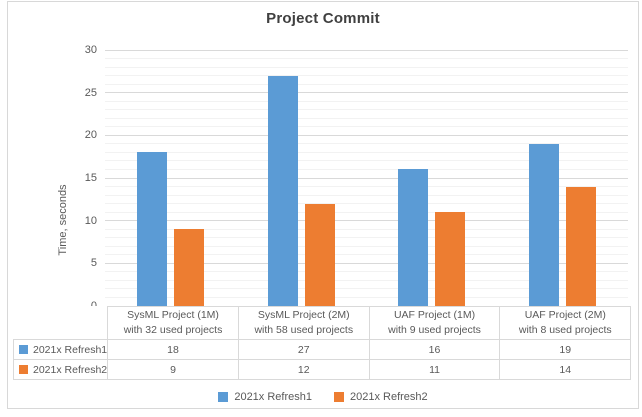 The height and width of the screenshot is (417, 642). I want to click on series-row-header-1: 2021x Refresh1, so click(60, 349).